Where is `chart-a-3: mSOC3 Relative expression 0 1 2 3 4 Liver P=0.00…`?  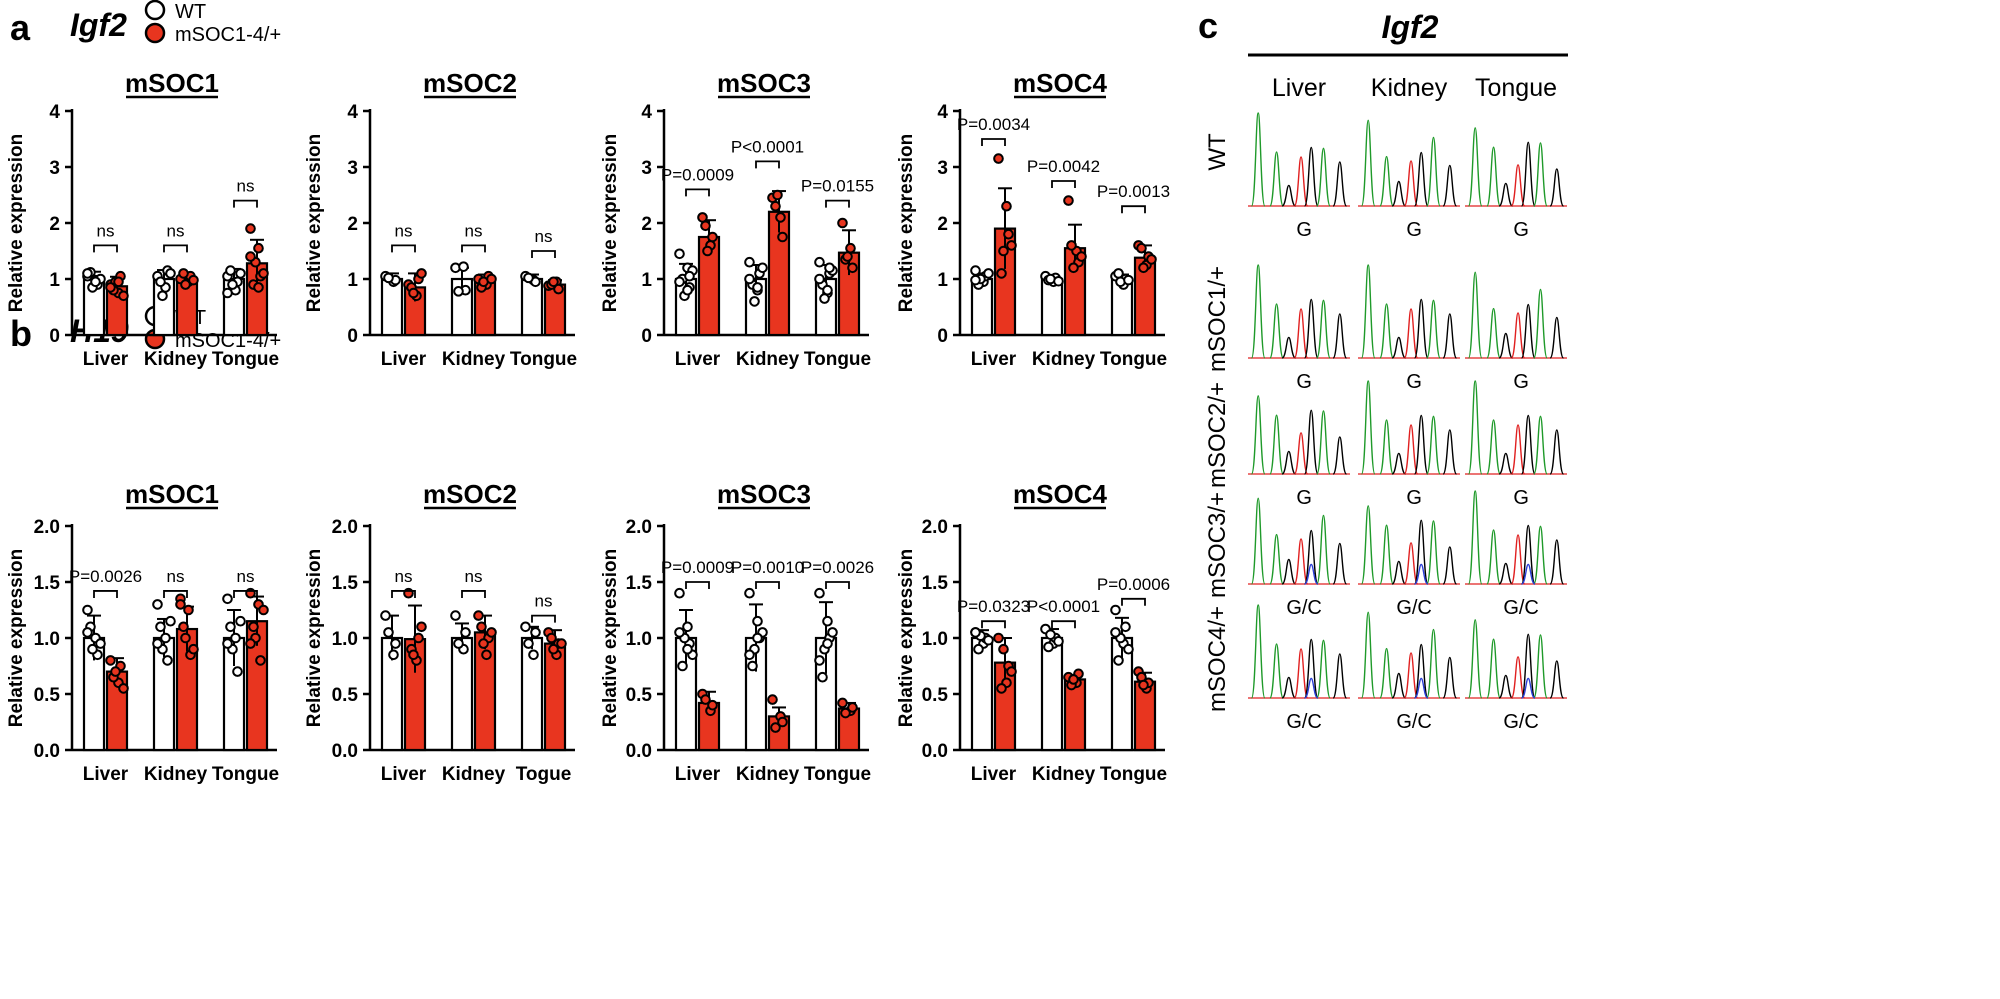 chart-a-3: mSOC3 Relative expression 0 1 2 3 4 Liver P=0.00… is located at coordinates (737, 219).